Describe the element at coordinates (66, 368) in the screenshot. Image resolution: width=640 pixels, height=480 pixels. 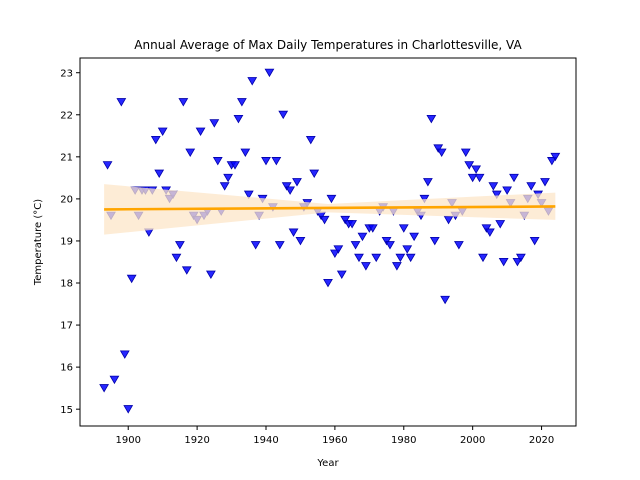
I see `y-tick-label: 16` at that location.